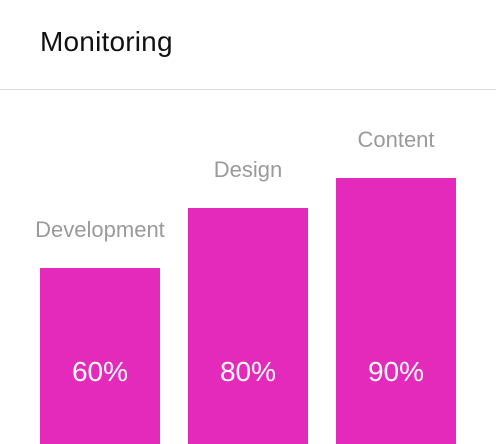 This screenshot has width=496, height=444. What do you see at coordinates (248, 326) in the screenshot?
I see `bar-design: 80%` at bounding box center [248, 326].